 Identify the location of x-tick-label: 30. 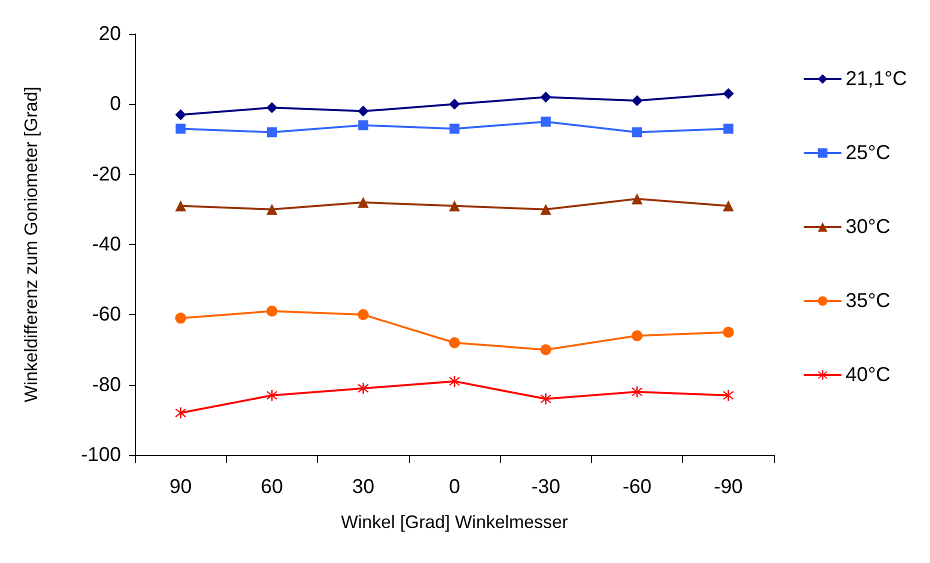
(363, 487).